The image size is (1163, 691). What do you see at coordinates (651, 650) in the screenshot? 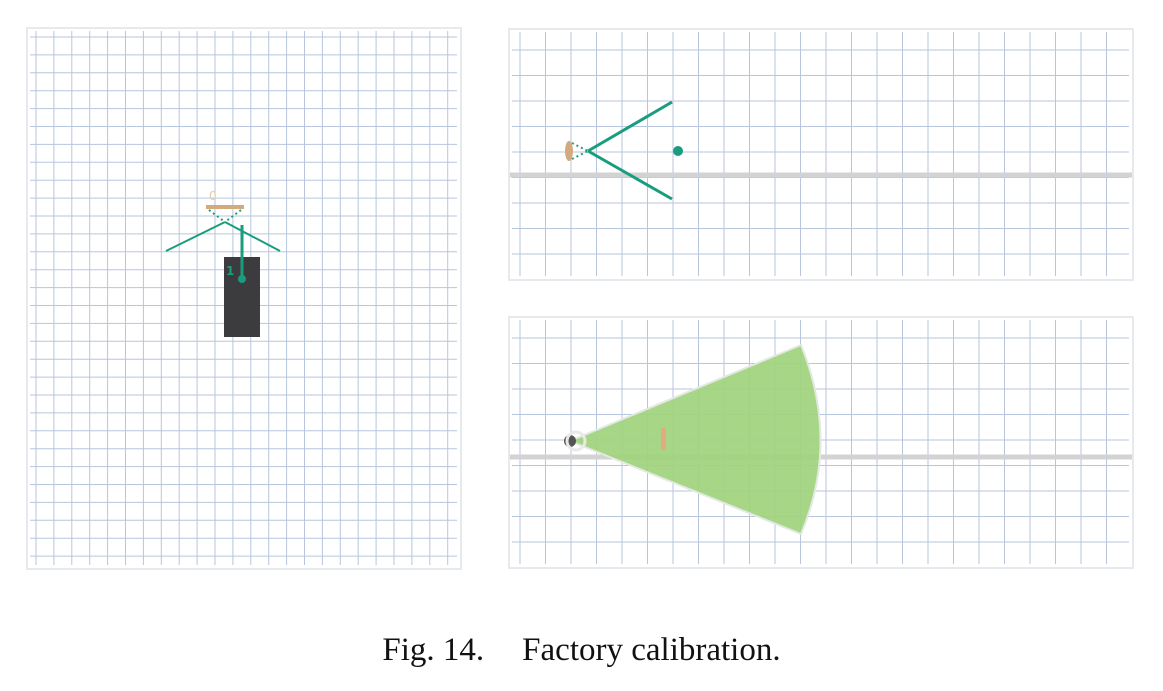
I see `figure-caption-text: Factory calibration.` at bounding box center [651, 650].